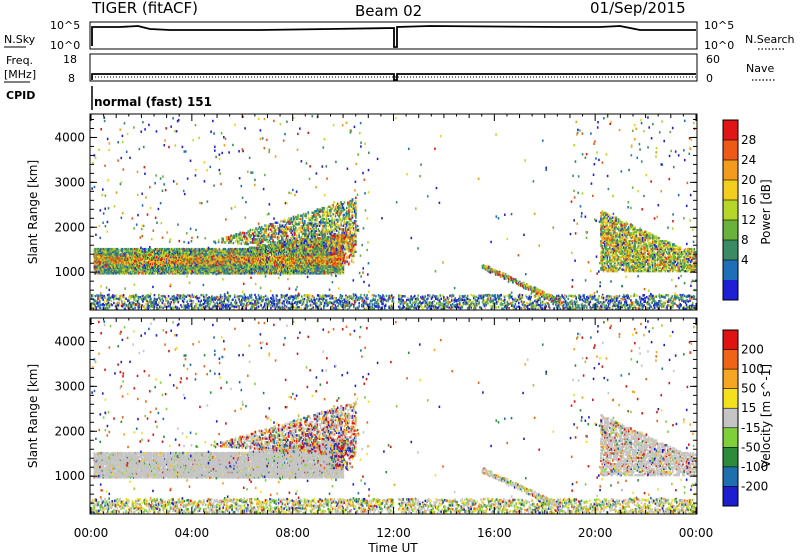 The image size is (800, 554). I want to click on power-ytick-label: 2000, so click(69, 227).